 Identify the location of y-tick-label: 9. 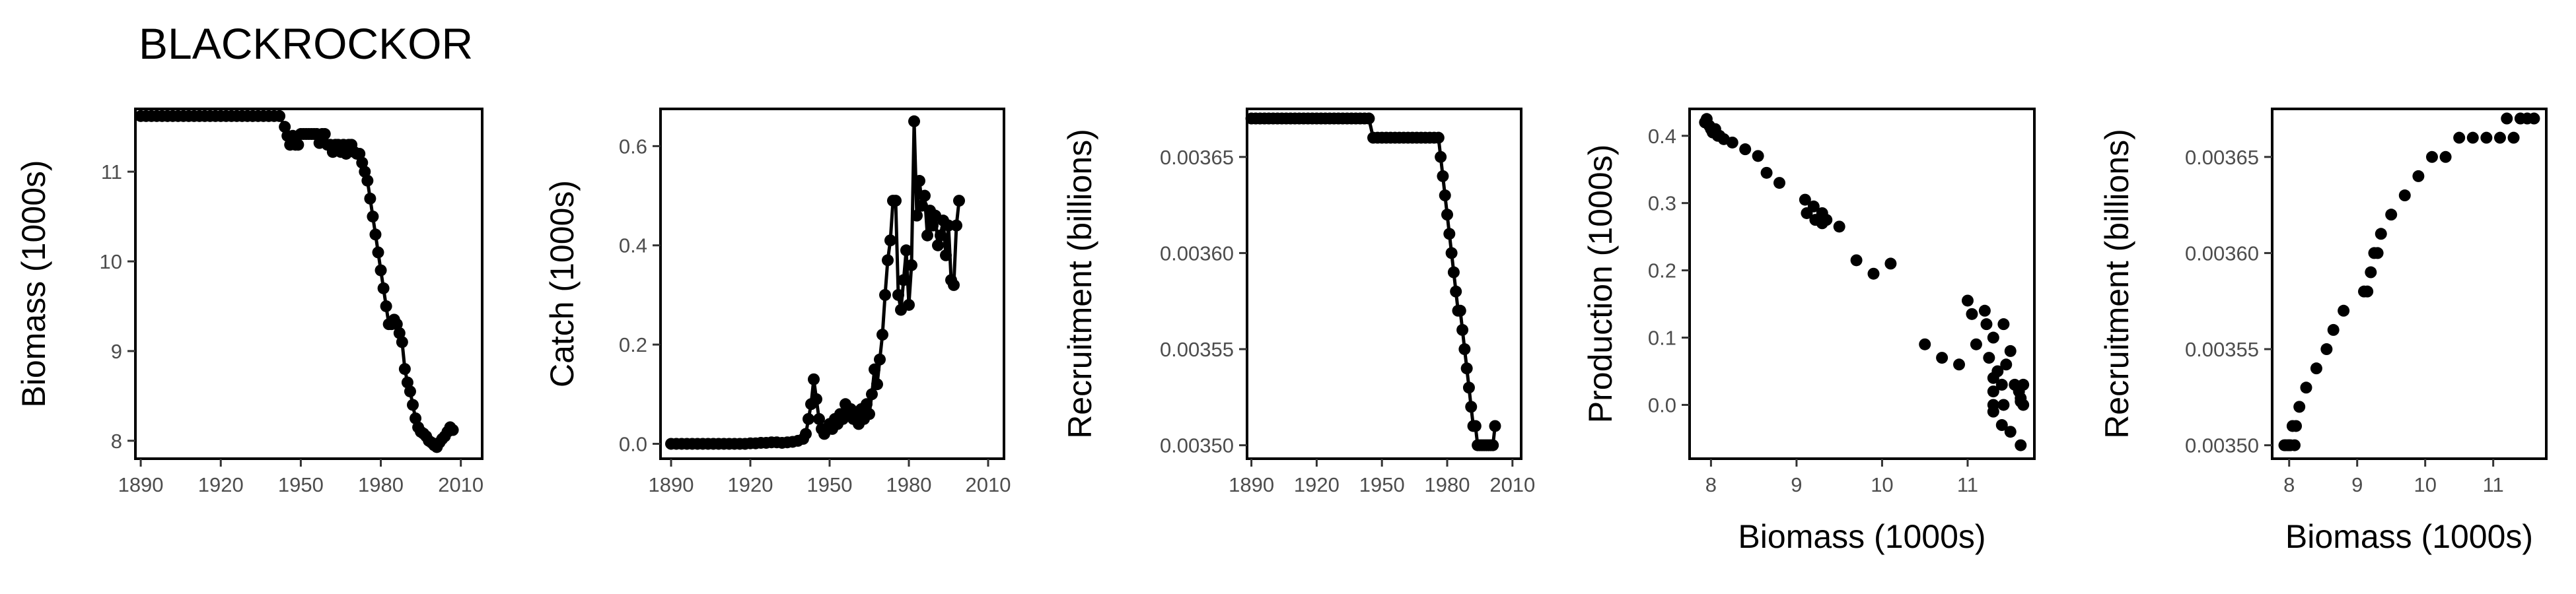
(117, 352).